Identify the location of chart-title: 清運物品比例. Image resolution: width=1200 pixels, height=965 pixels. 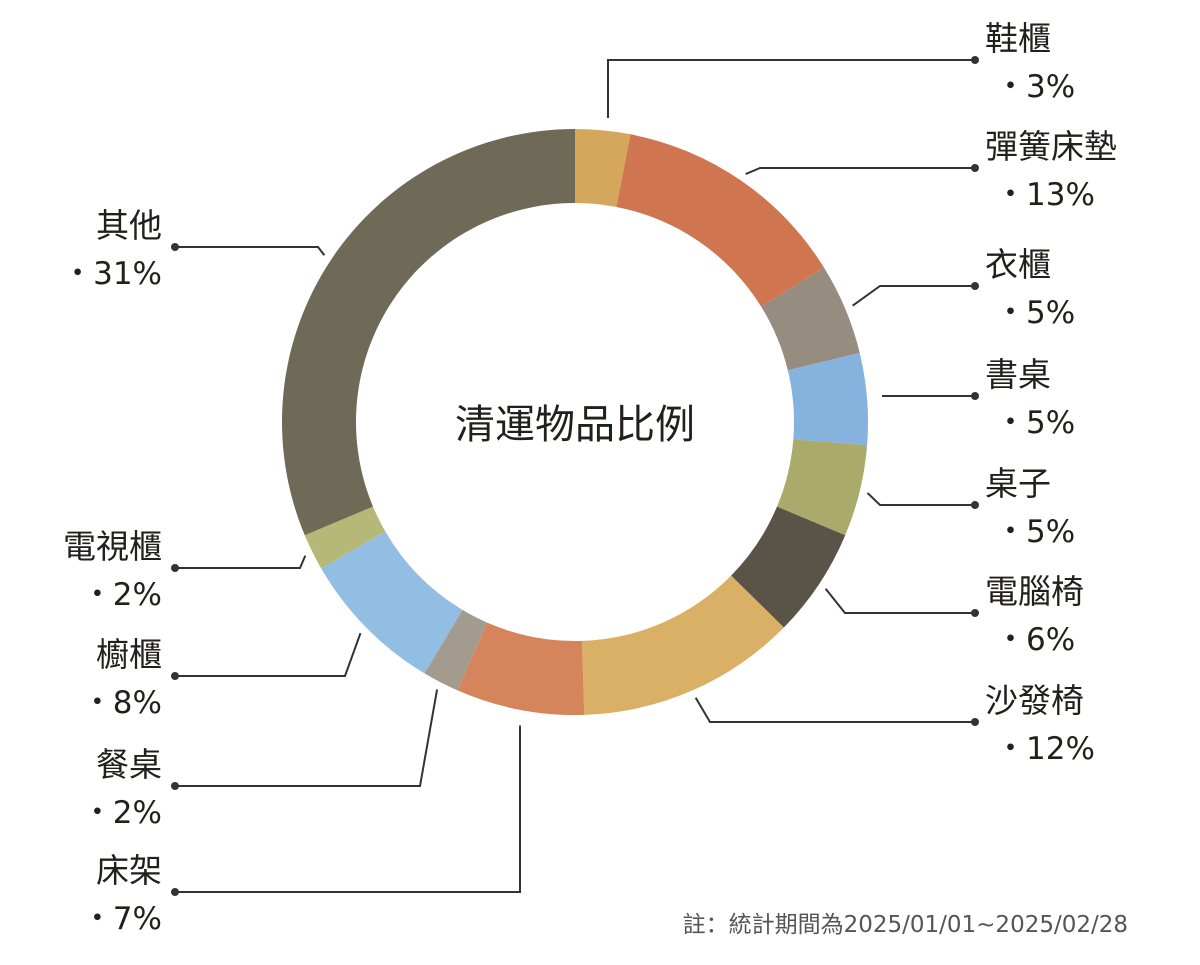
(575, 425).